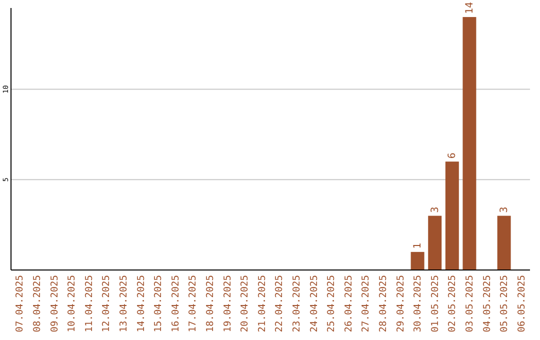 The width and height of the screenshot is (540, 340). What do you see at coordinates (158, 303) in the screenshot?
I see `x-tick-label: 15.04.2025` at bounding box center [158, 303].